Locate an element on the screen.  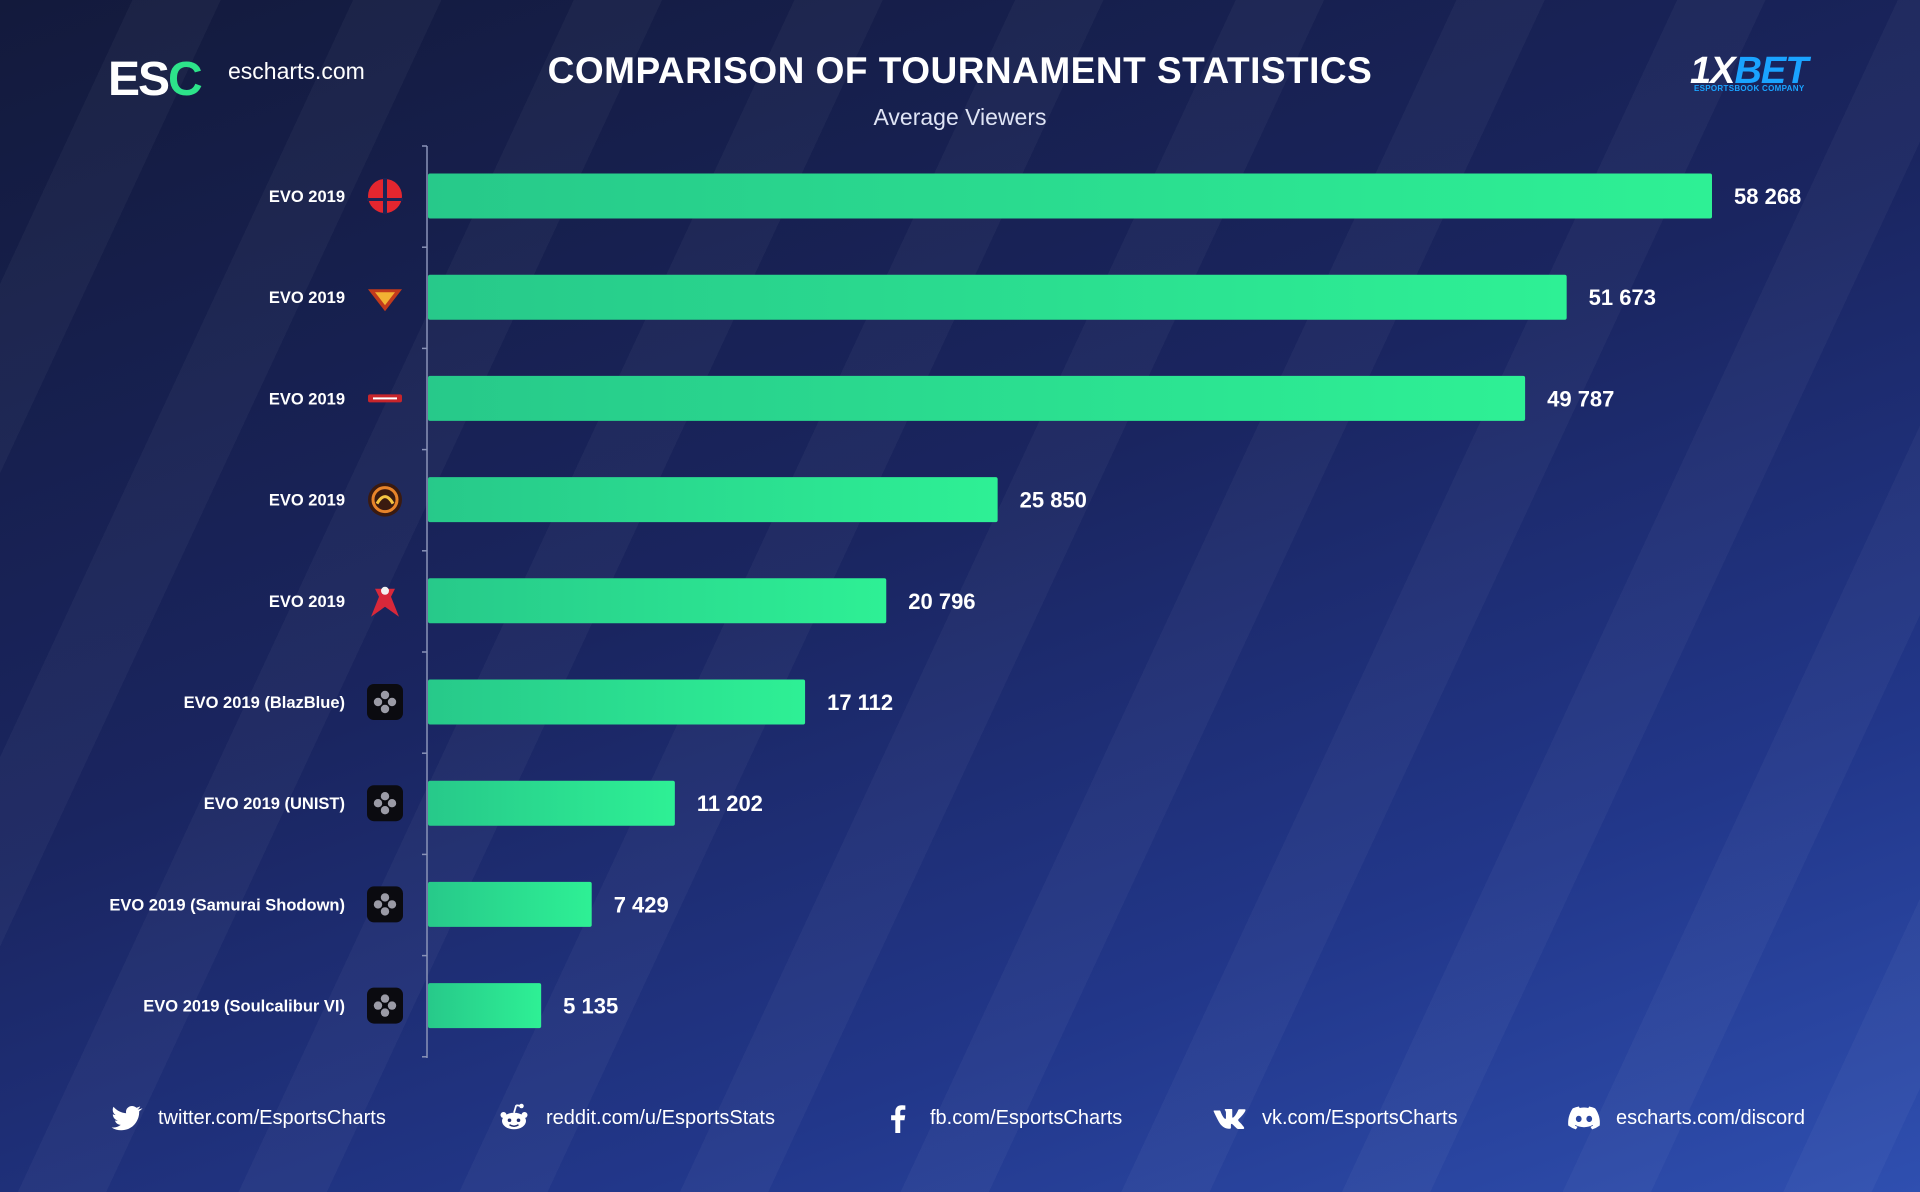
bar-row: 49 787 EVO 2019 is located at coordinates (941, 398).